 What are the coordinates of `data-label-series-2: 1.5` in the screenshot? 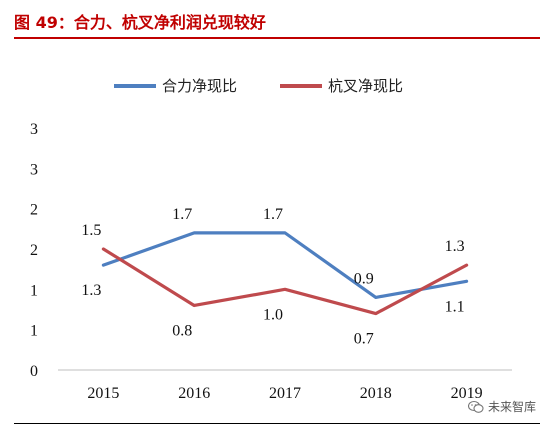 It's located at (91, 230).